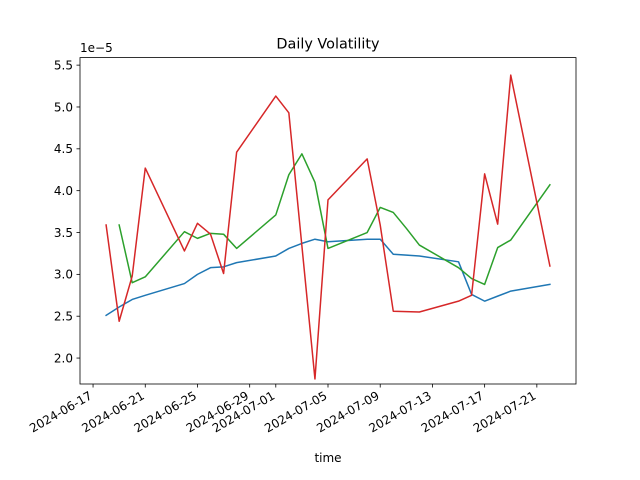 This screenshot has width=640, height=480. Describe the element at coordinates (63, 233) in the screenshot. I see `y-tick-label: 3.5` at that location.